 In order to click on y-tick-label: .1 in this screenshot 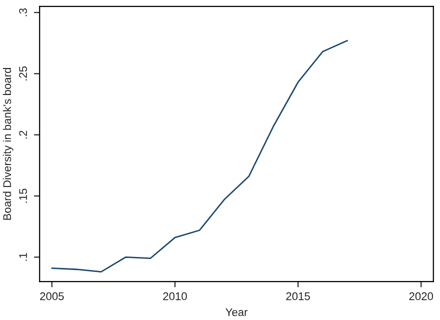, I will do `click(23, 257)`.